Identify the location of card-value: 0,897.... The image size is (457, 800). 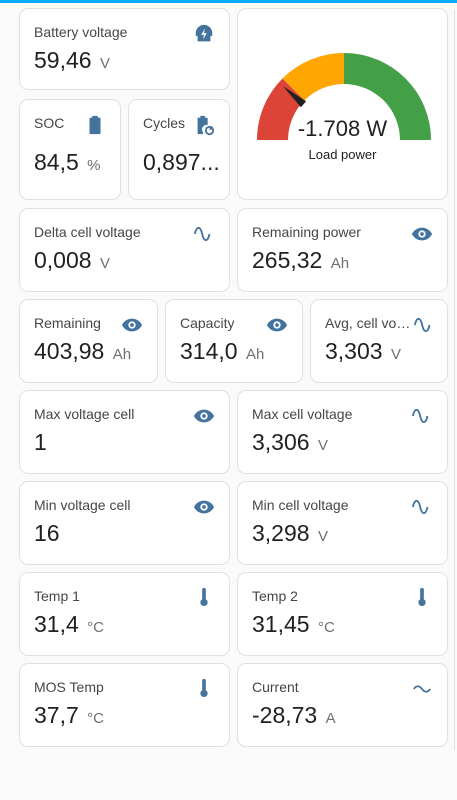
(181, 162).